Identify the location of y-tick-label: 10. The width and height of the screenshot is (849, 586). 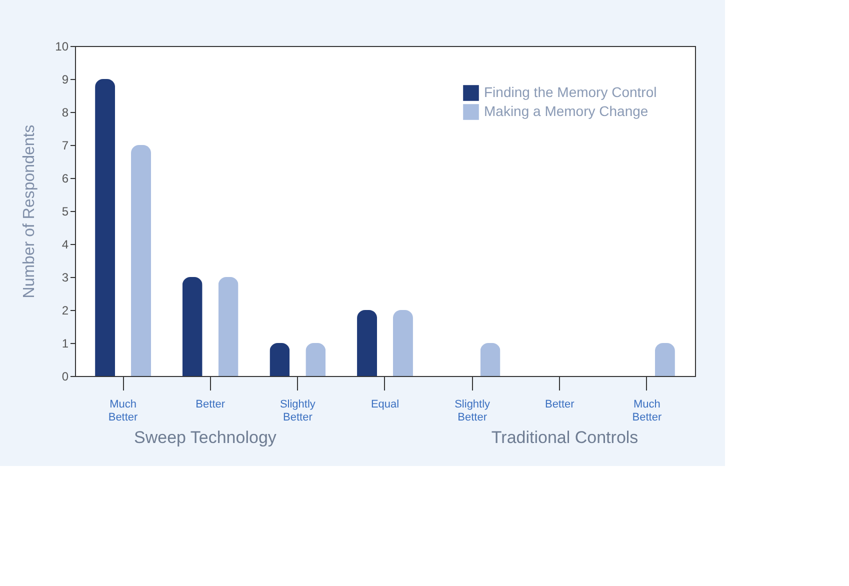
(62, 47).